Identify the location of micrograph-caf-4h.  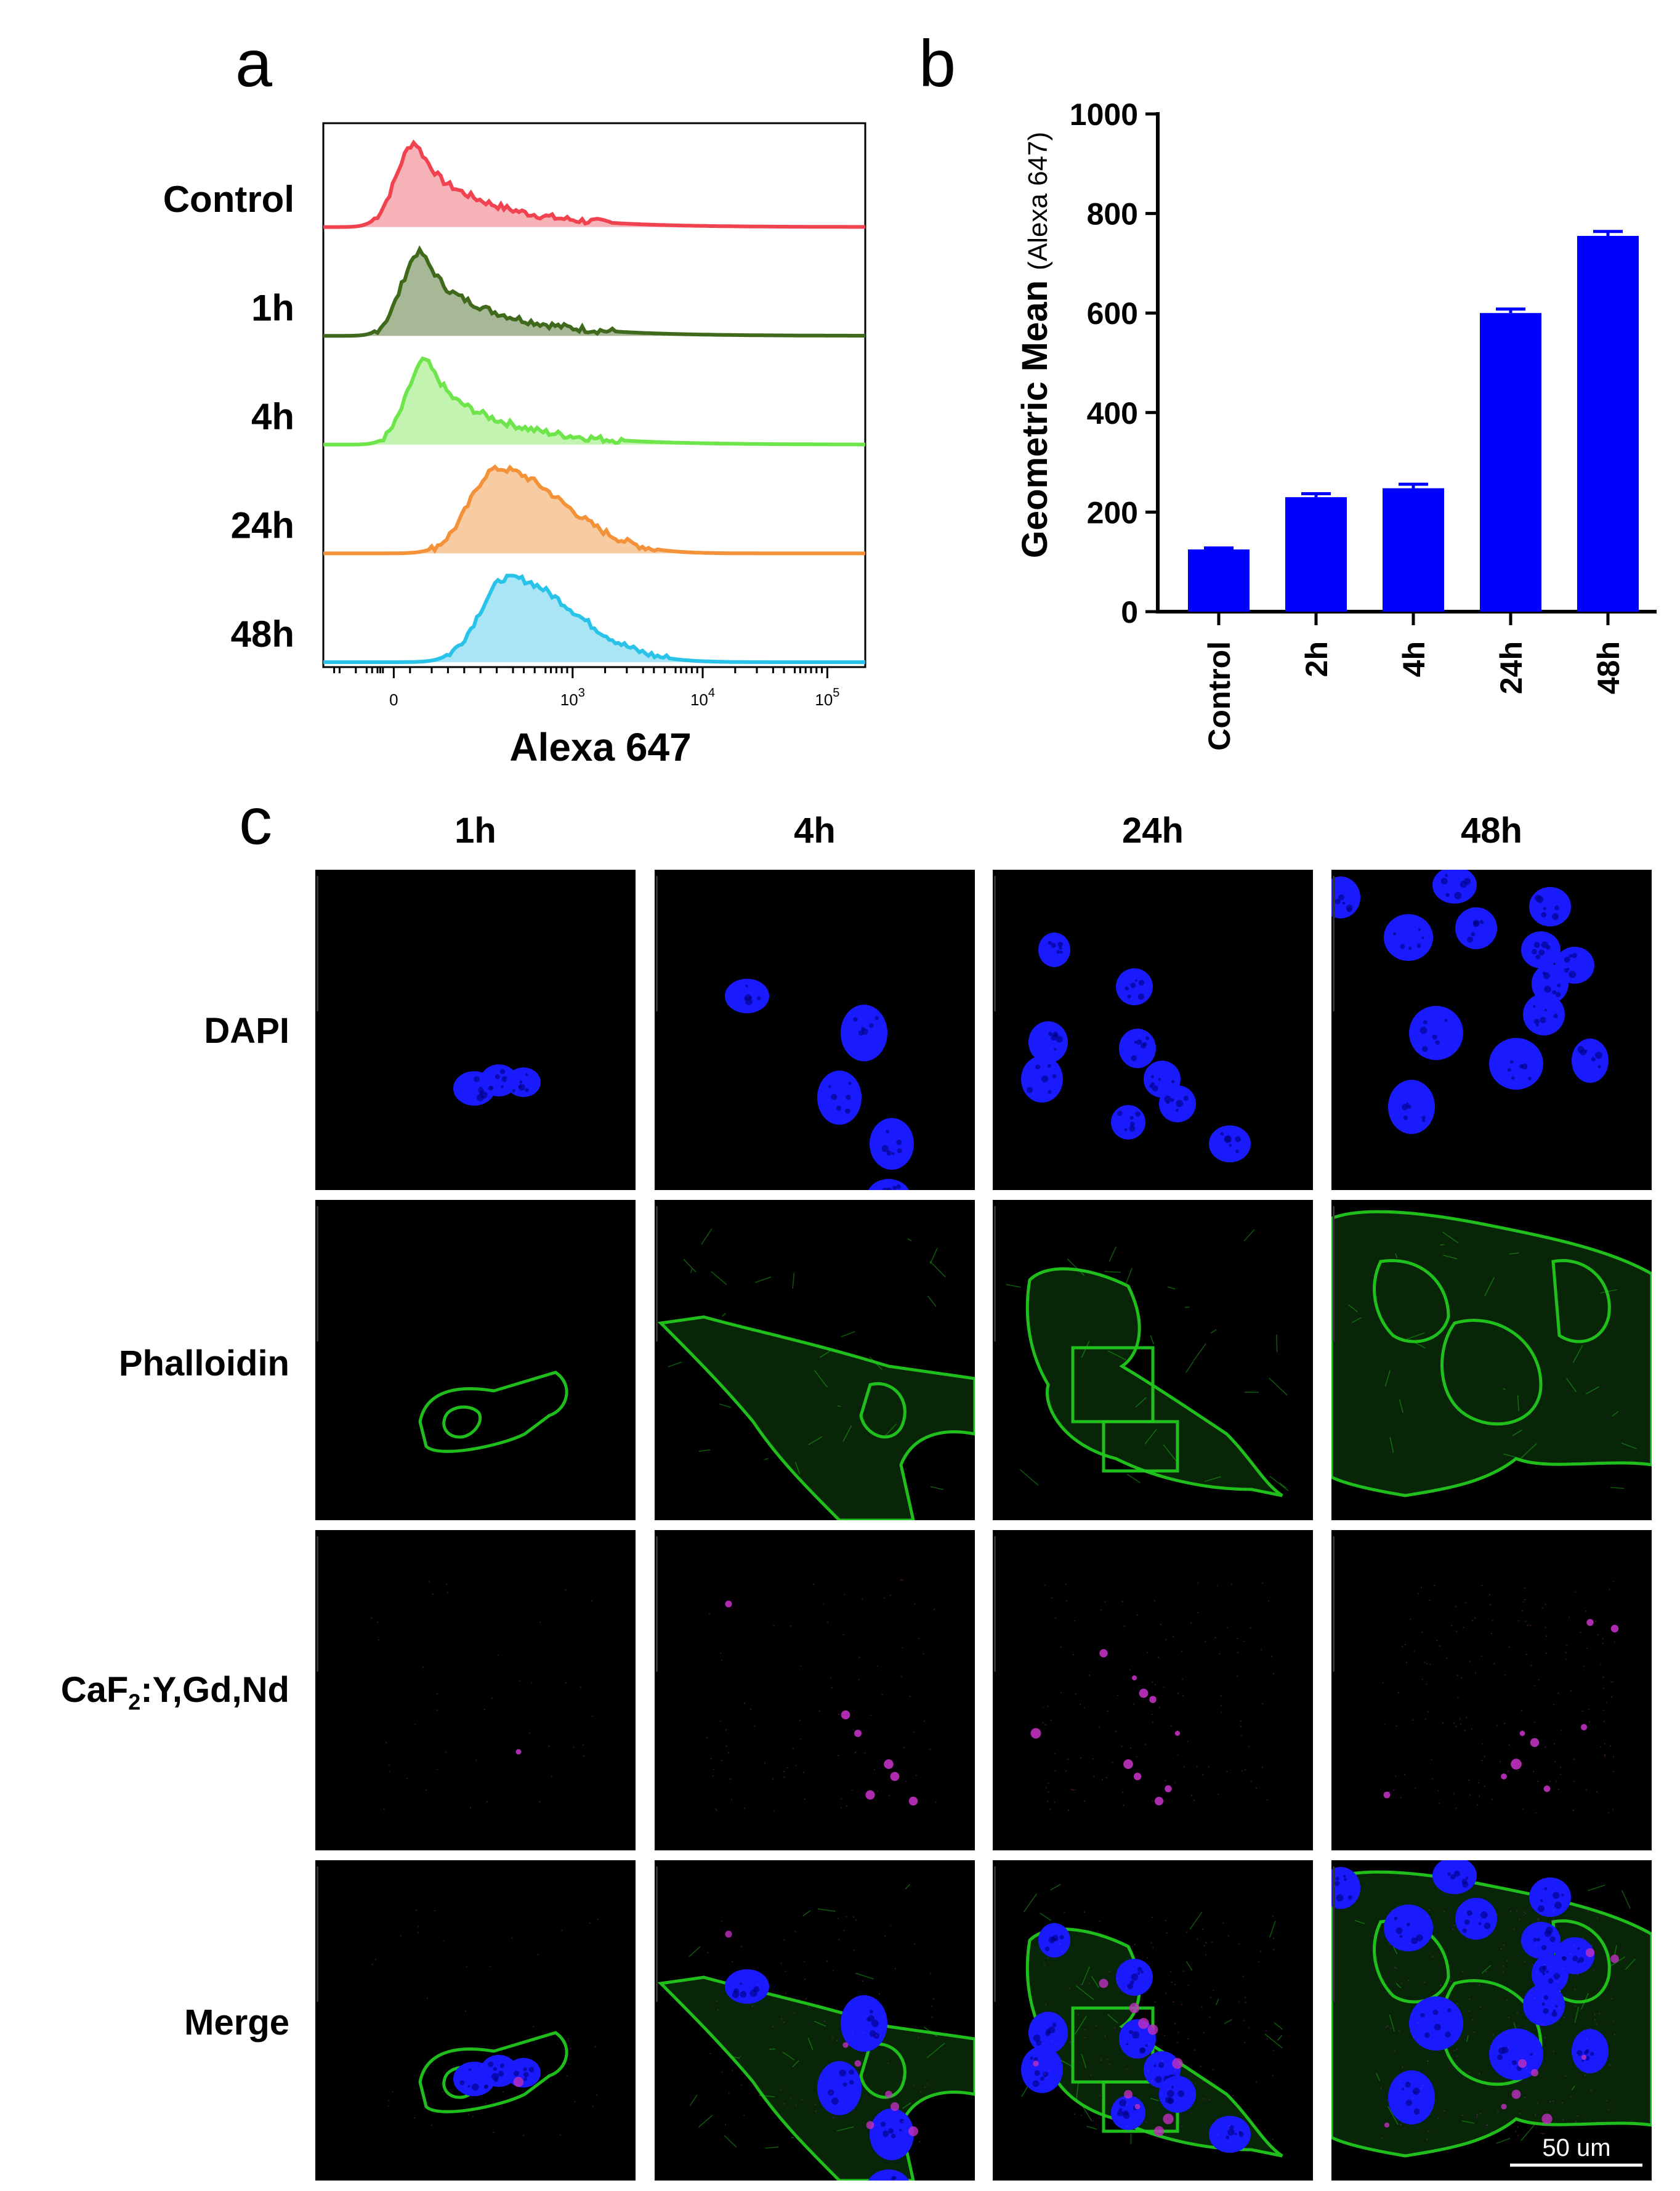
(815, 1690).